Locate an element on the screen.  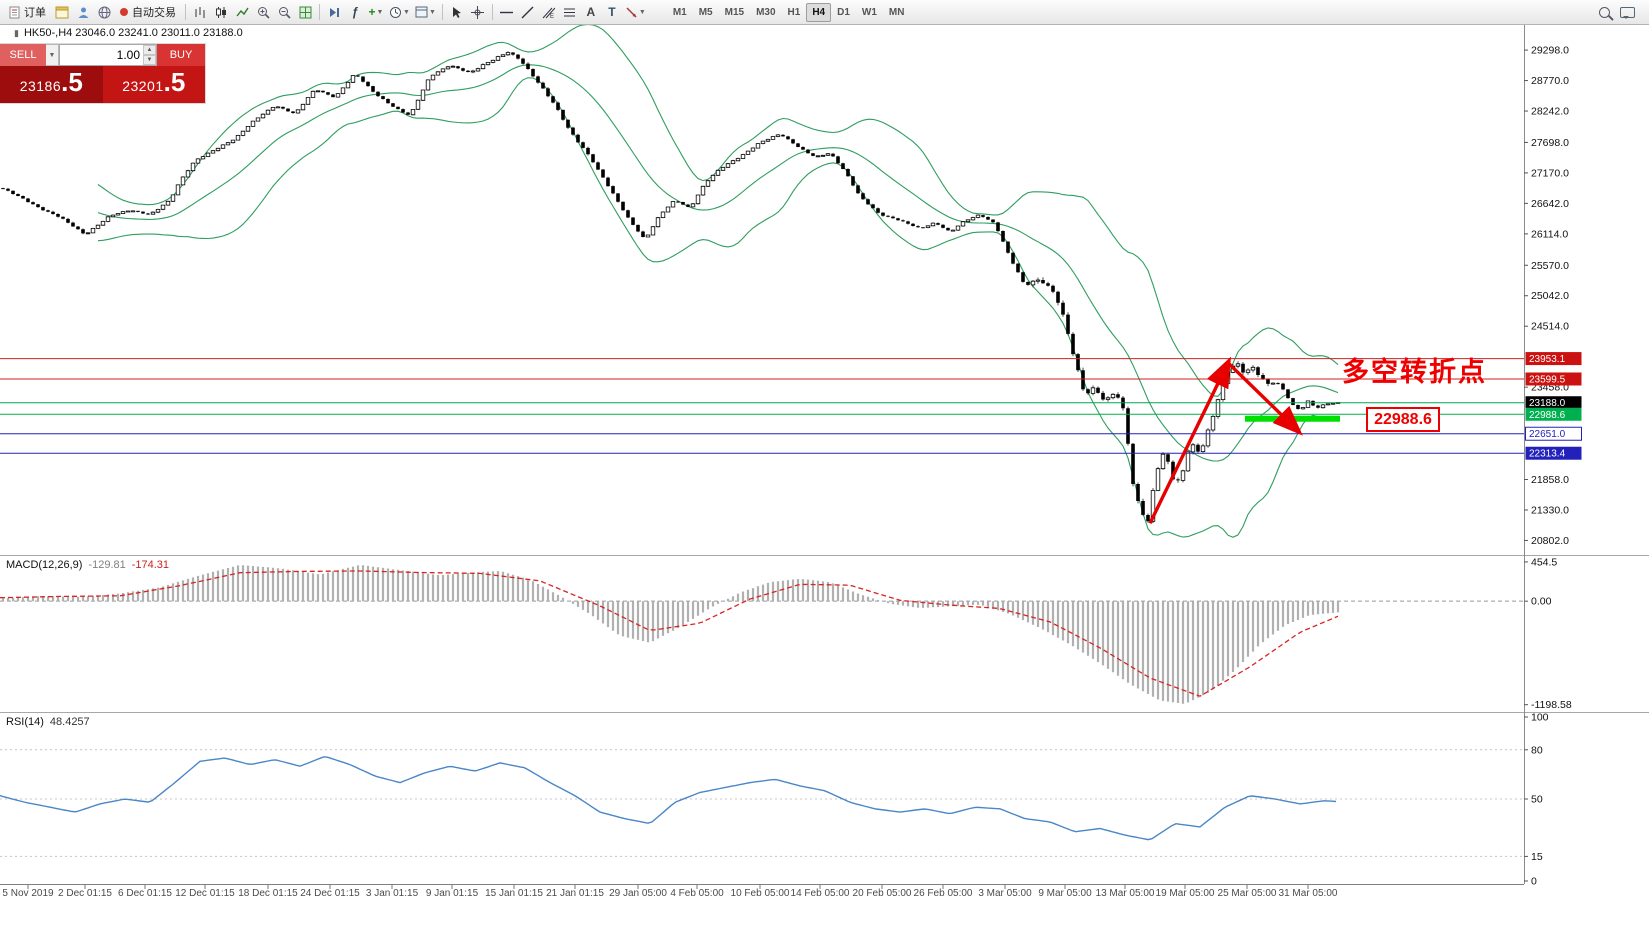
new-order-icon is located at coordinates (14, 12).